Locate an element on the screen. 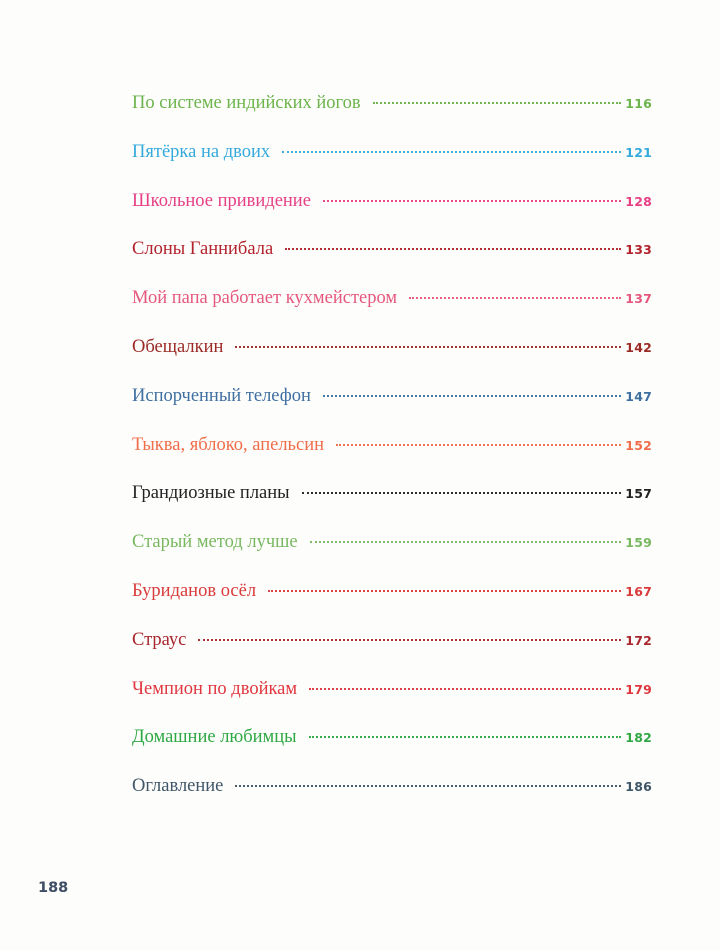 This screenshot has width=720, height=950. toc-entry: Испорченный телефон 147 is located at coordinates (392, 405).